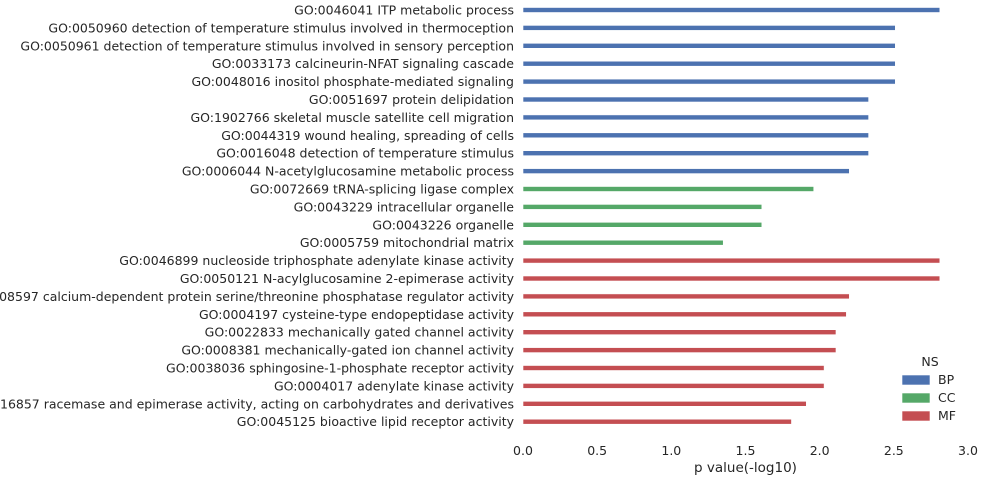 Image resolution: width=985 pixels, height=483 pixels. I want to click on x-tick-label: 2.0, so click(820, 450).